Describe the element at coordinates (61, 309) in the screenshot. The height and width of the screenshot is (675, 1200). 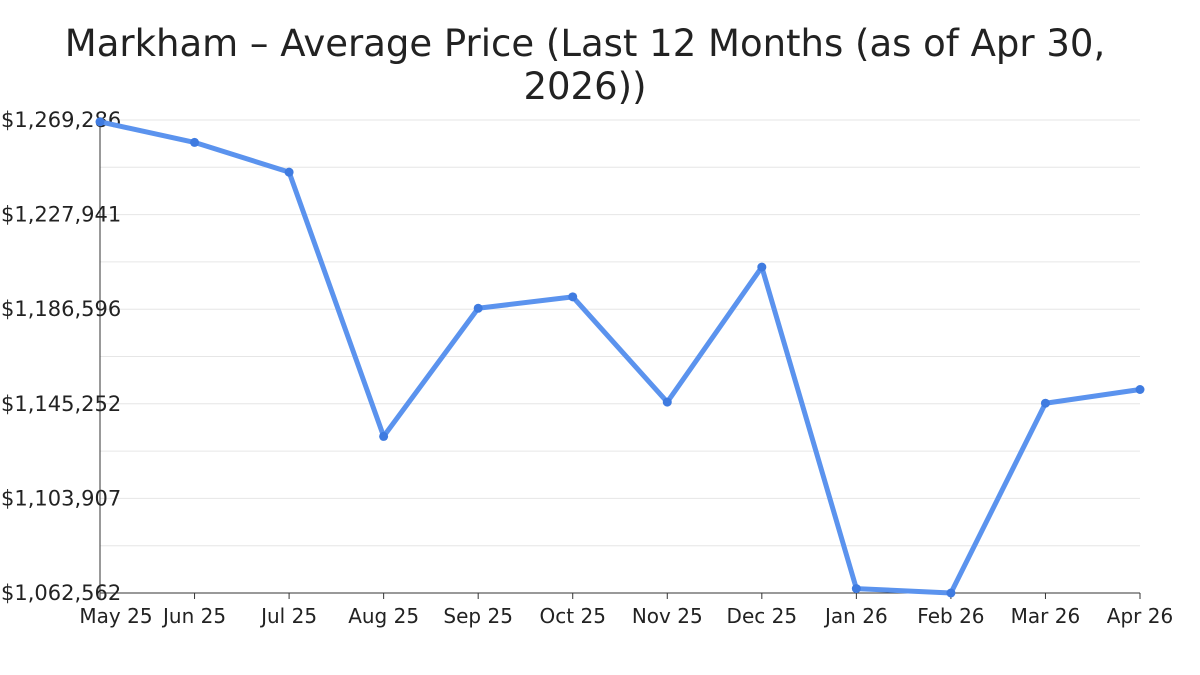
I see `y-tick-label: $1,186,596` at that location.